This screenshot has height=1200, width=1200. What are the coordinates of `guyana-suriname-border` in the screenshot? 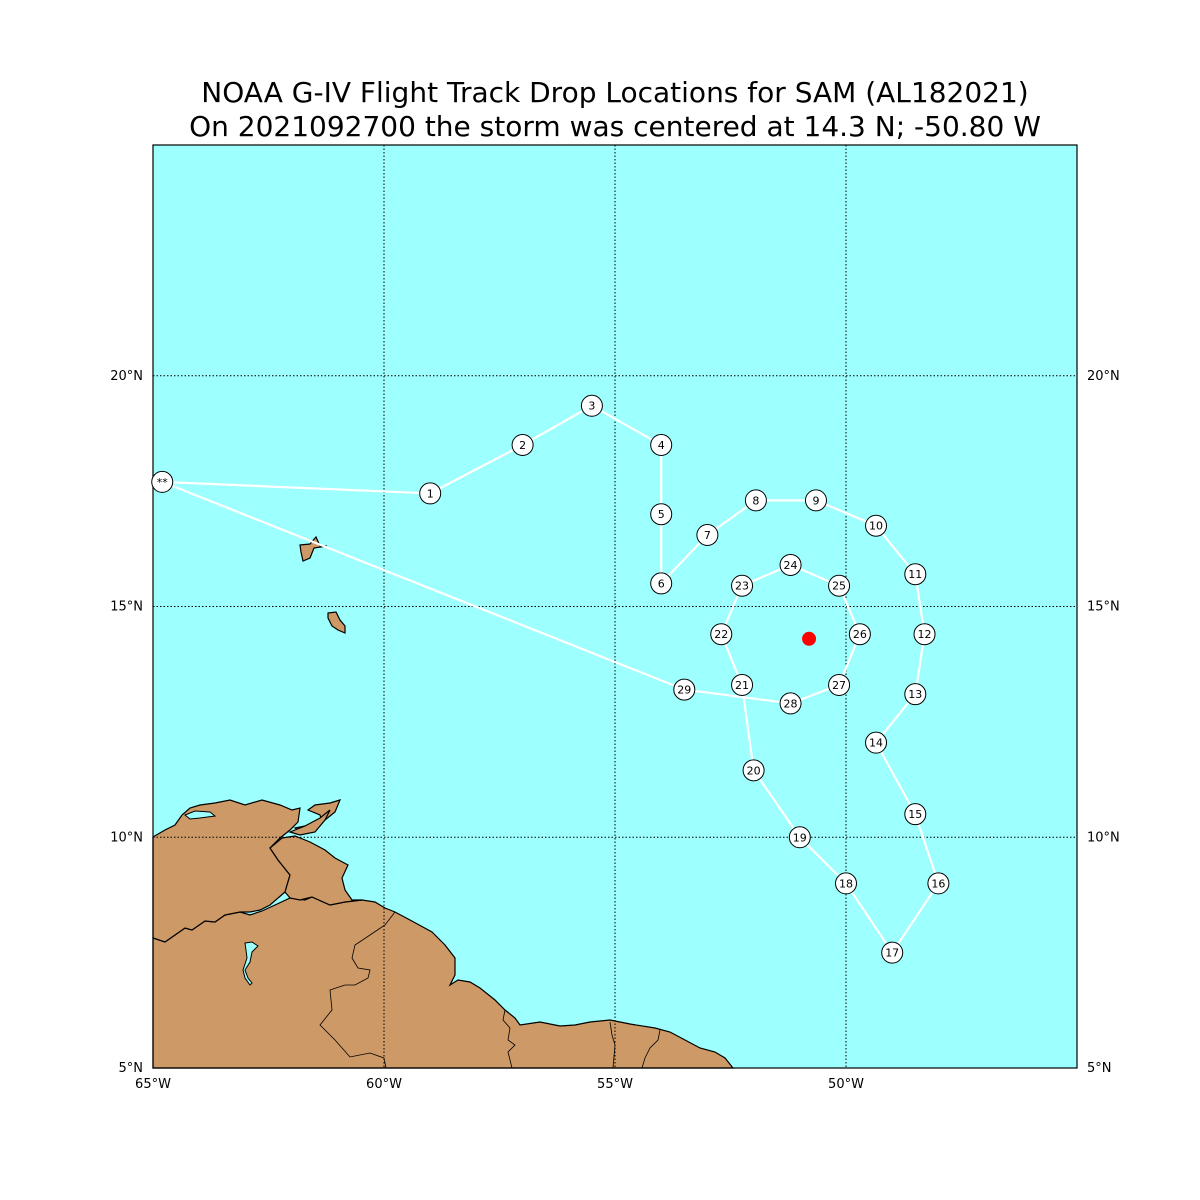 It's located at (505, 1034).